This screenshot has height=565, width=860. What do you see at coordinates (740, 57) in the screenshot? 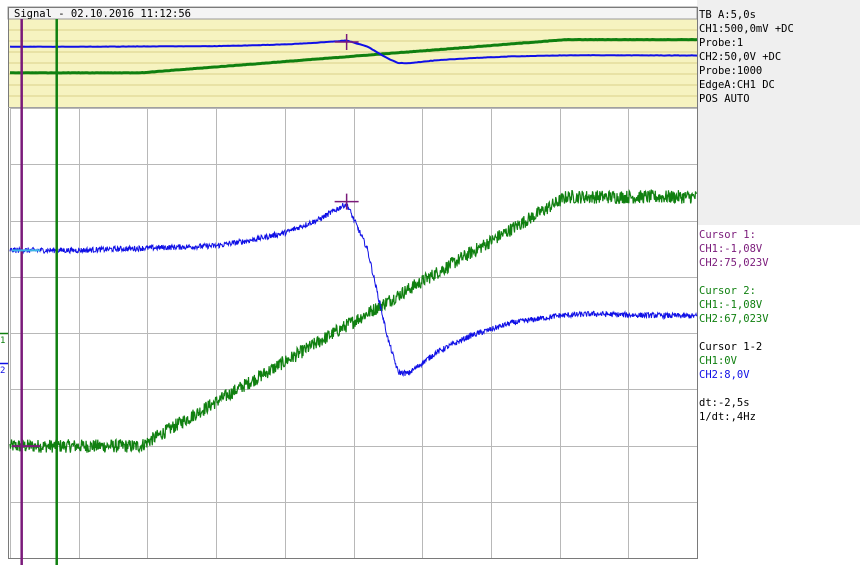
I see `ch2-setting-label: CH2:50,0V +DC` at bounding box center [740, 57].